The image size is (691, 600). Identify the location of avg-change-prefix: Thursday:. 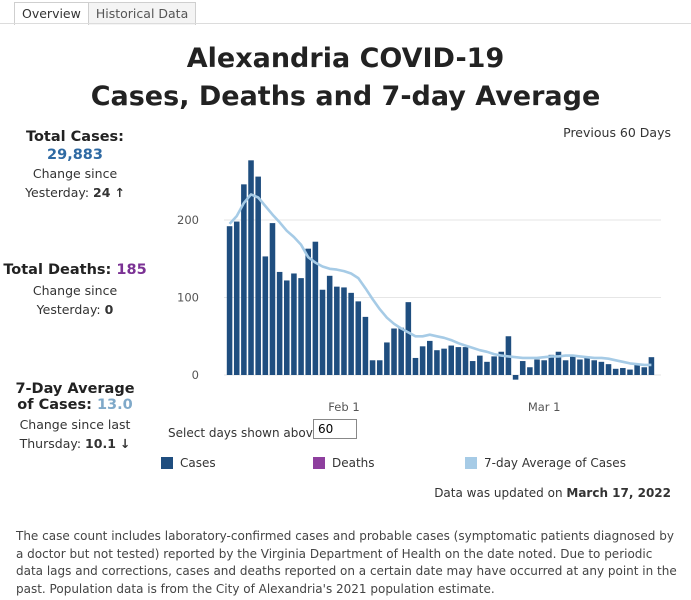
(50, 443).